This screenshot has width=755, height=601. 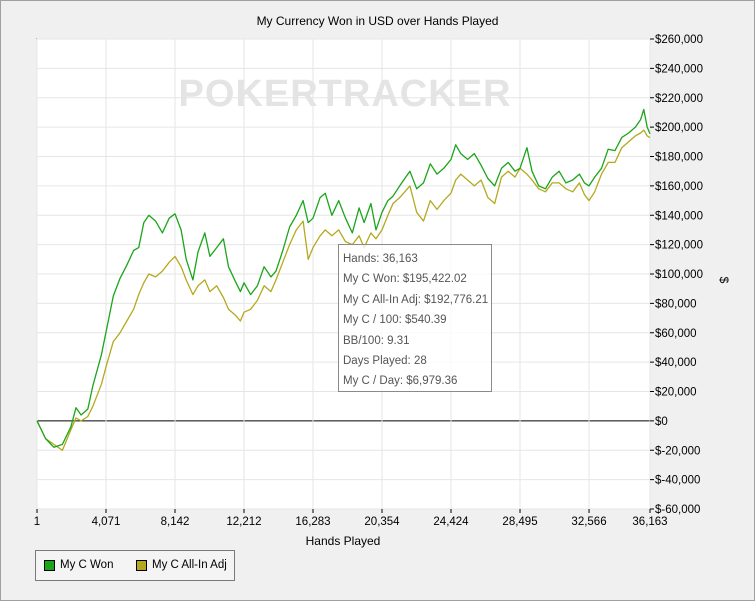 What do you see at coordinates (677, 451) in the screenshot?
I see `y-tick-label: $-20,000` at bounding box center [677, 451].